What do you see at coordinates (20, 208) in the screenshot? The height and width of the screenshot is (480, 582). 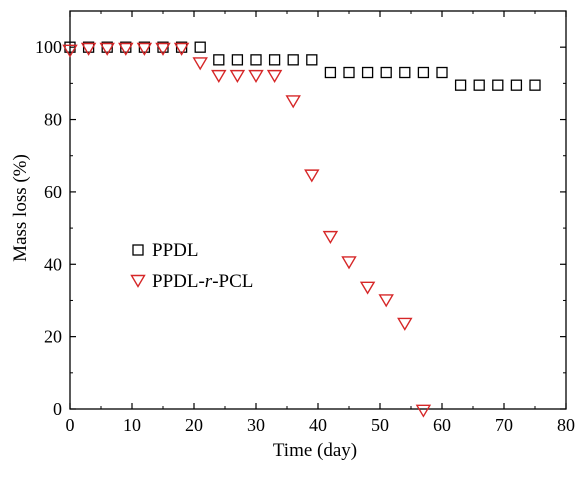 I see `y-axis-label: Mass loss (%)` at bounding box center [20, 208].